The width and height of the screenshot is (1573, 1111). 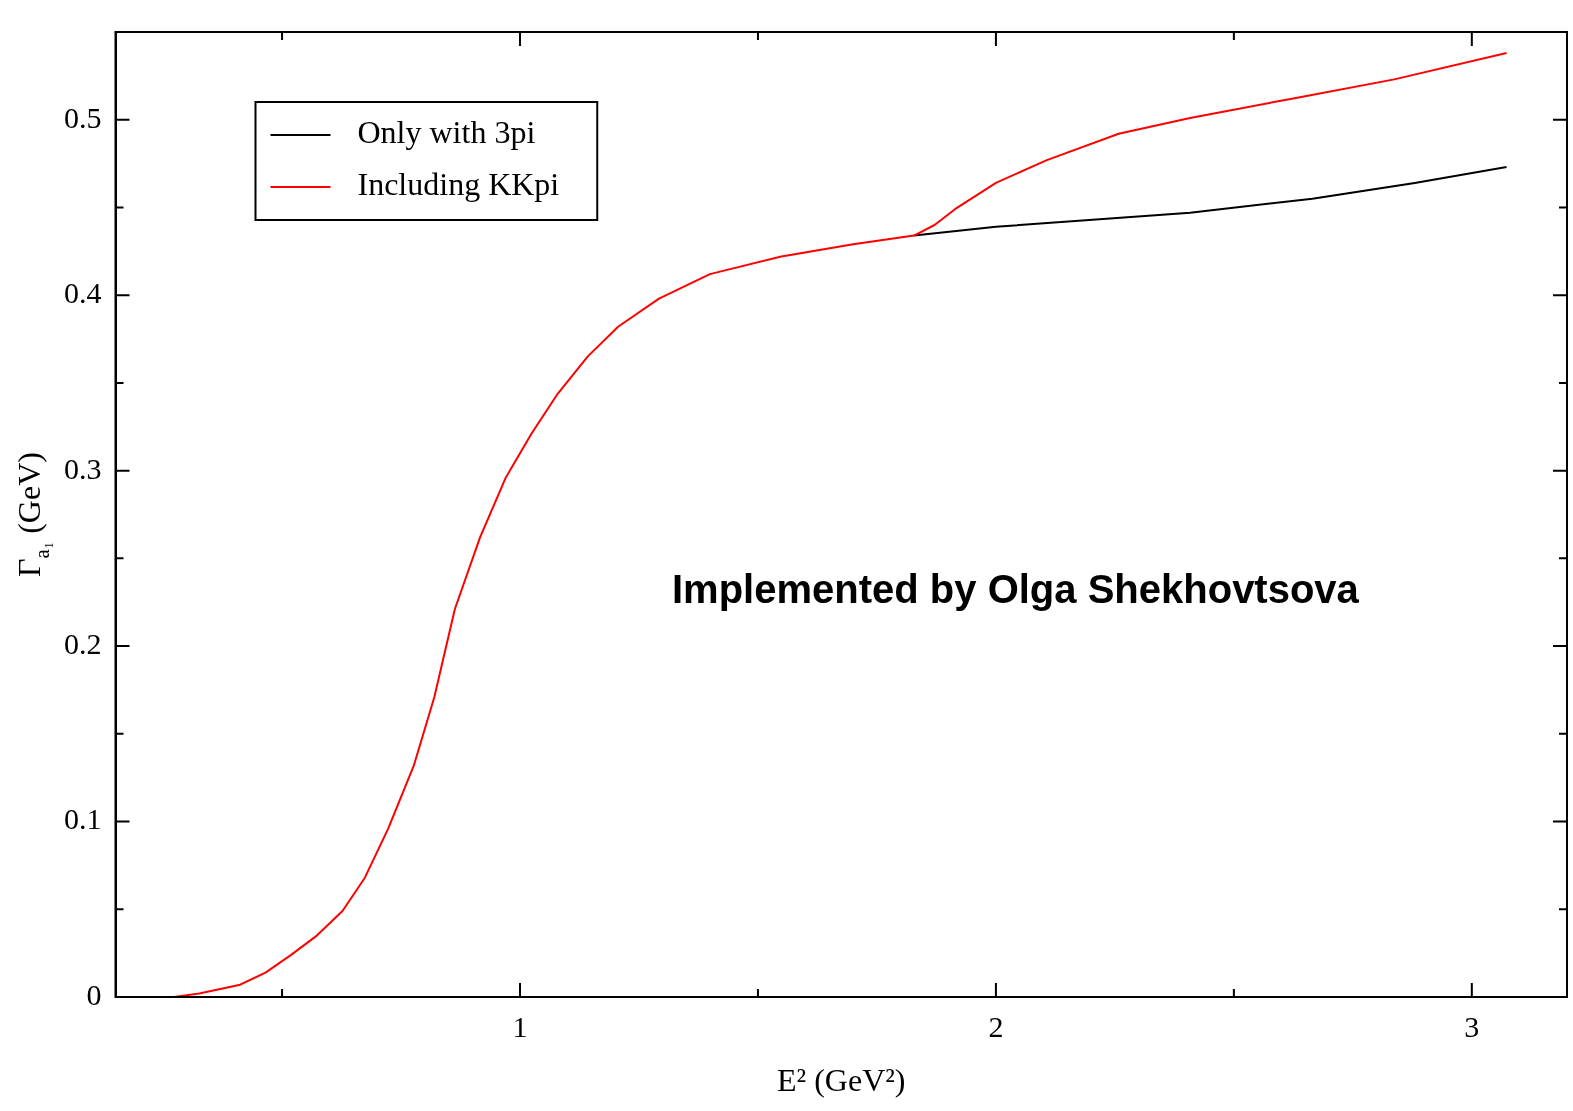 I want to click on y-tick-label: 0.1, so click(x=83, y=819).